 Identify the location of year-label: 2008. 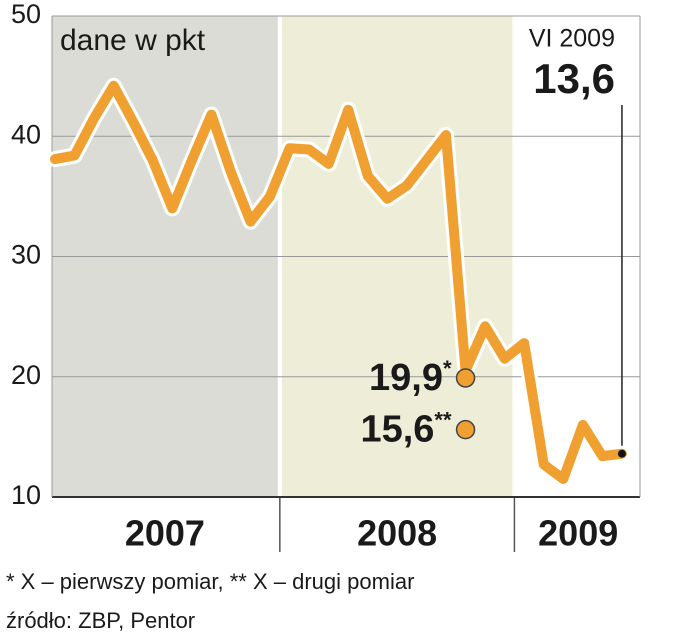
(397, 533).